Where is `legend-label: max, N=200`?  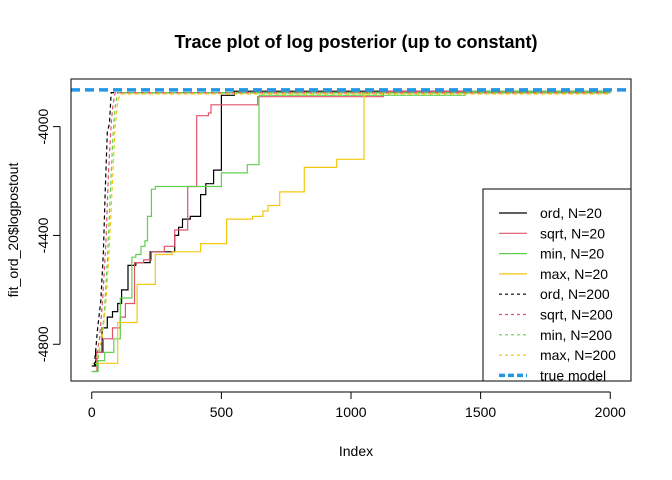
legend-label: max, N=200 is located at coordinates (578, 355).